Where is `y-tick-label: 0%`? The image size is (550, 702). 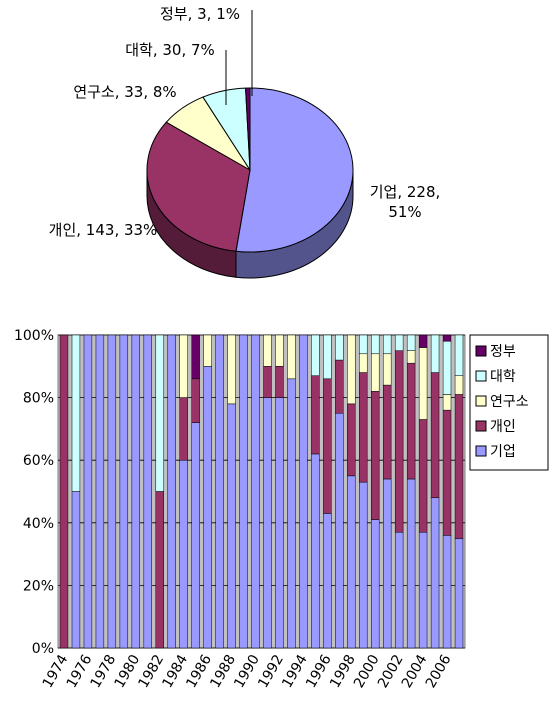 y-tick-label: 0% is located at coordinates (43, 649).